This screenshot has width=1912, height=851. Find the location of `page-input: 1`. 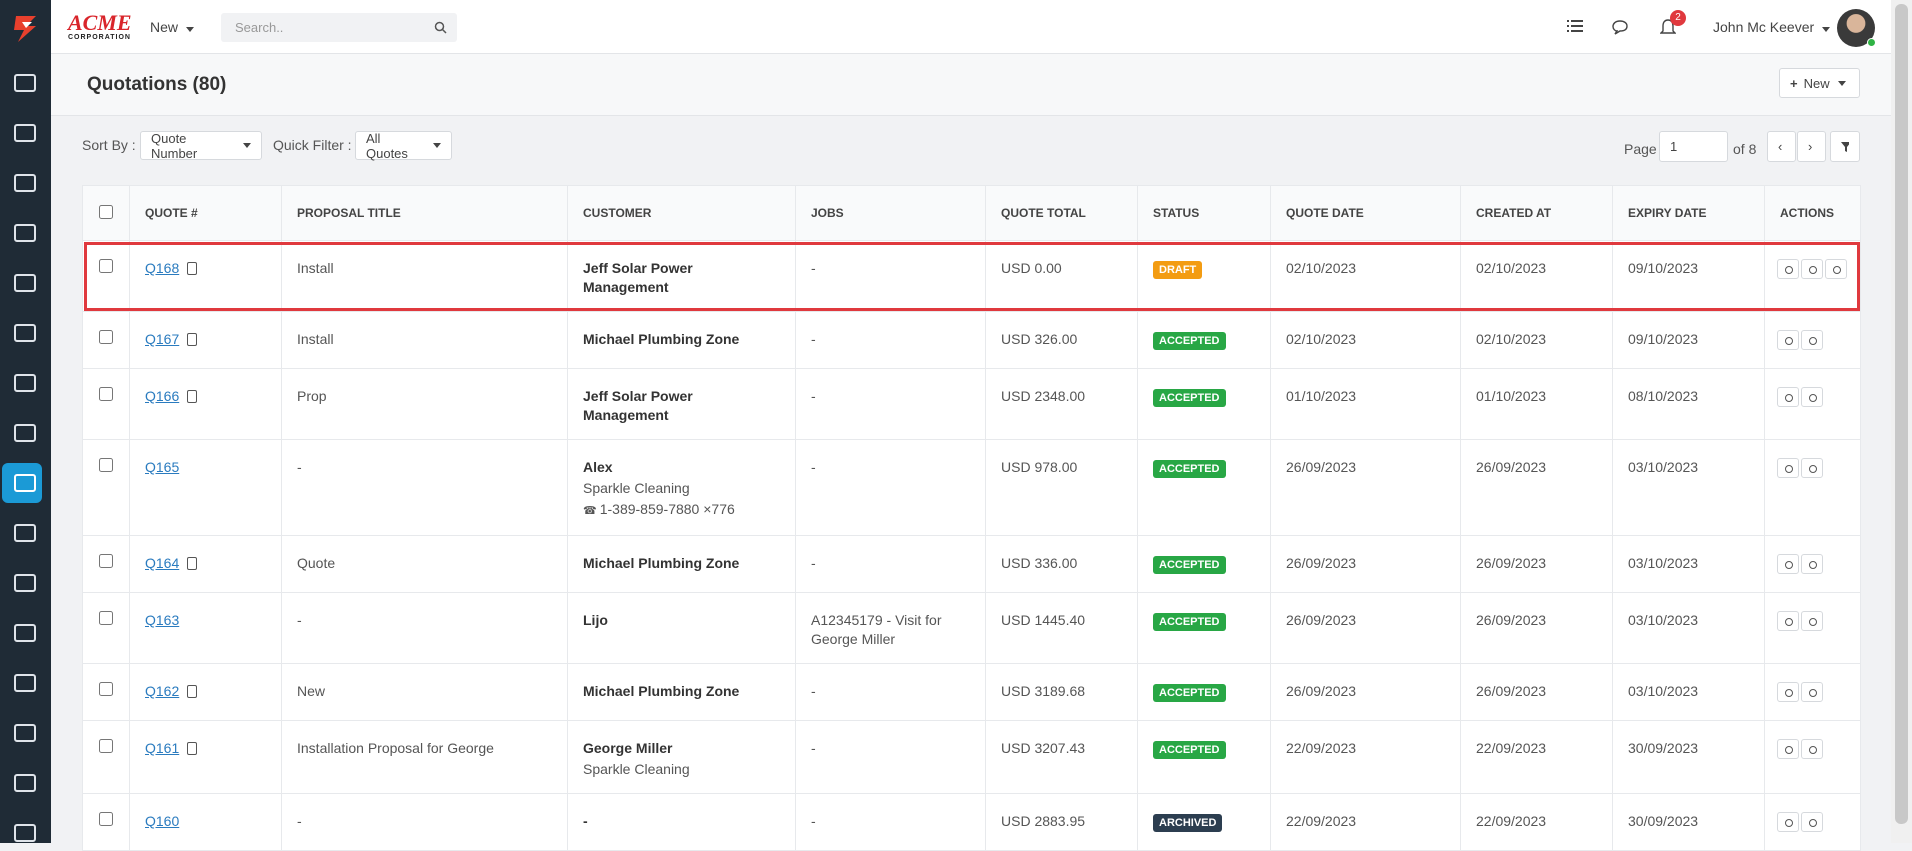

page-input: 1 is located at coordinates (1693, 146).